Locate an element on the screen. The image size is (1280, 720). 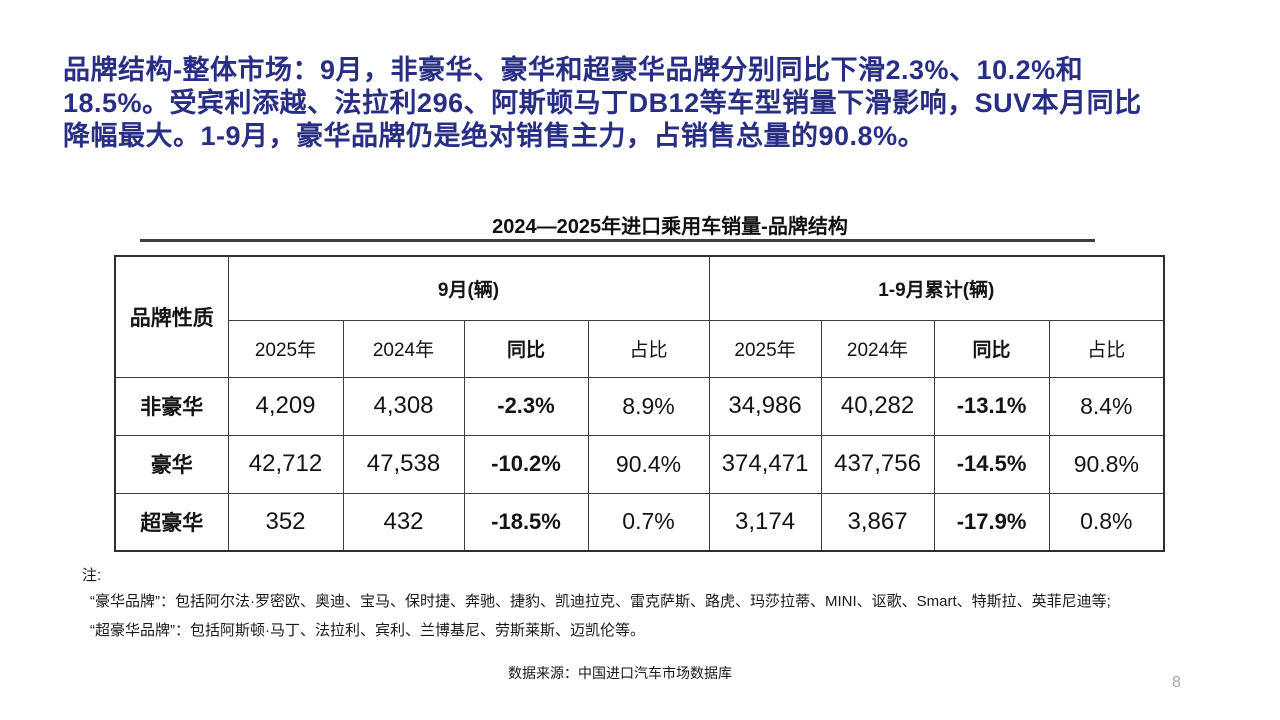
cell-cum-share: 90.8% is located at coordinates (1106, 464).